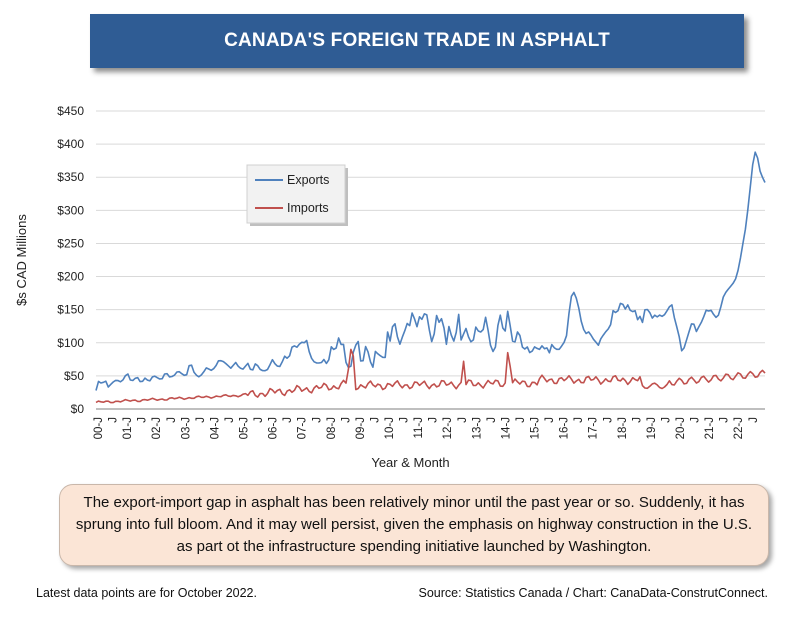  Describe the element at coordinates (78, 409) in the screenshot. I see `y-tick-label: $0` at that location.